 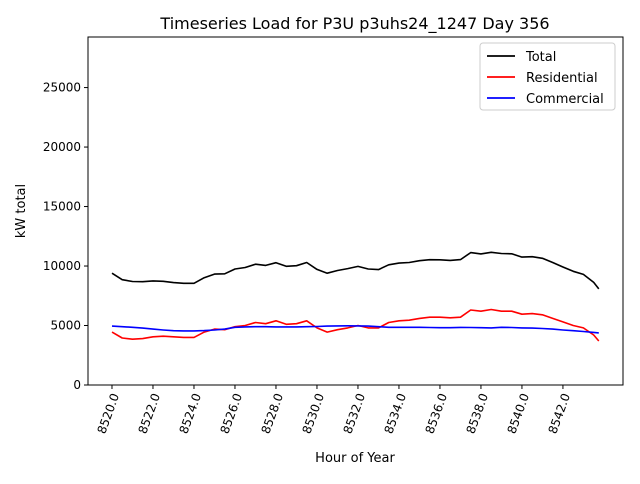 I want to click on series-line-commercial, so click(x=355, y=329).